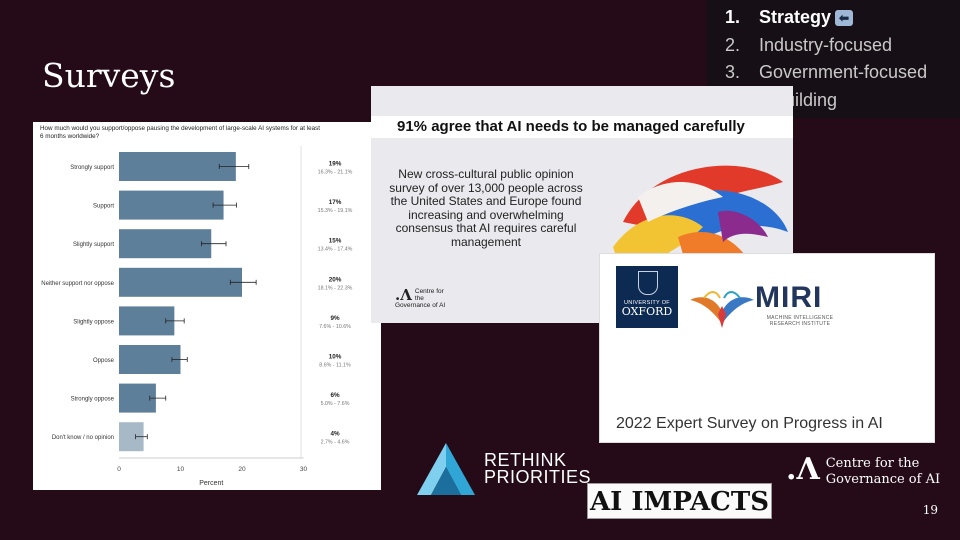 The width and height of the screenshot is (960, 540). I want to click on oxford-crest-icon, so click(648, 283).